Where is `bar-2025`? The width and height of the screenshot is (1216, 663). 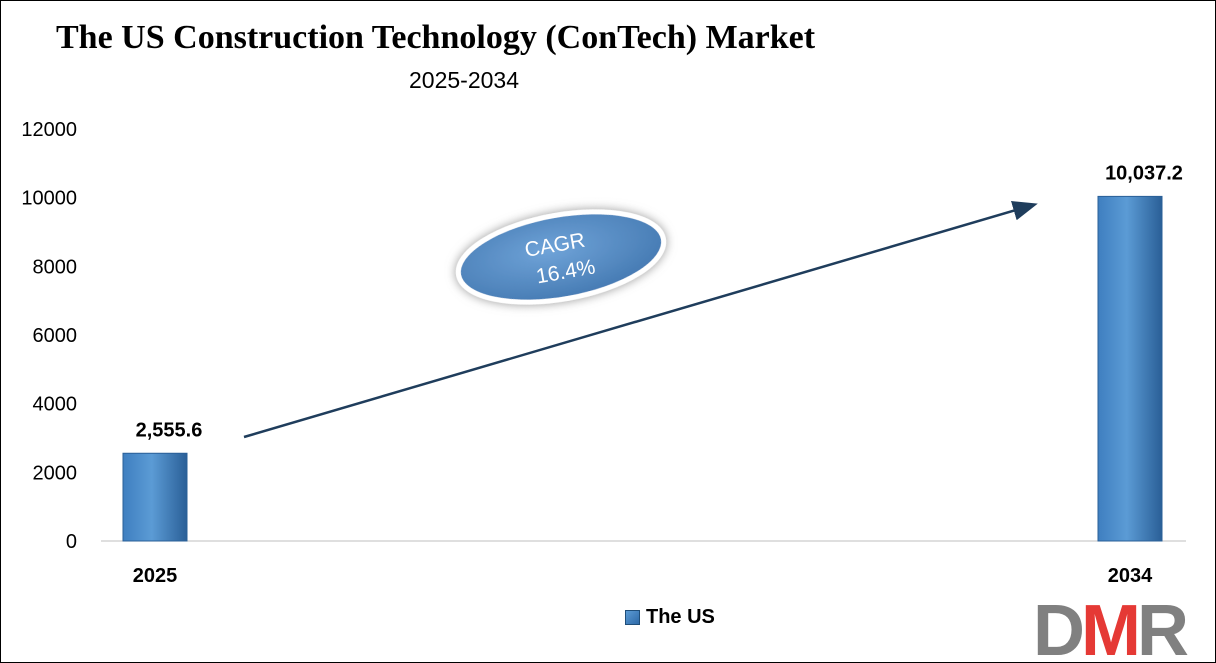
bar-2025 is located at coordinates (155, 497).